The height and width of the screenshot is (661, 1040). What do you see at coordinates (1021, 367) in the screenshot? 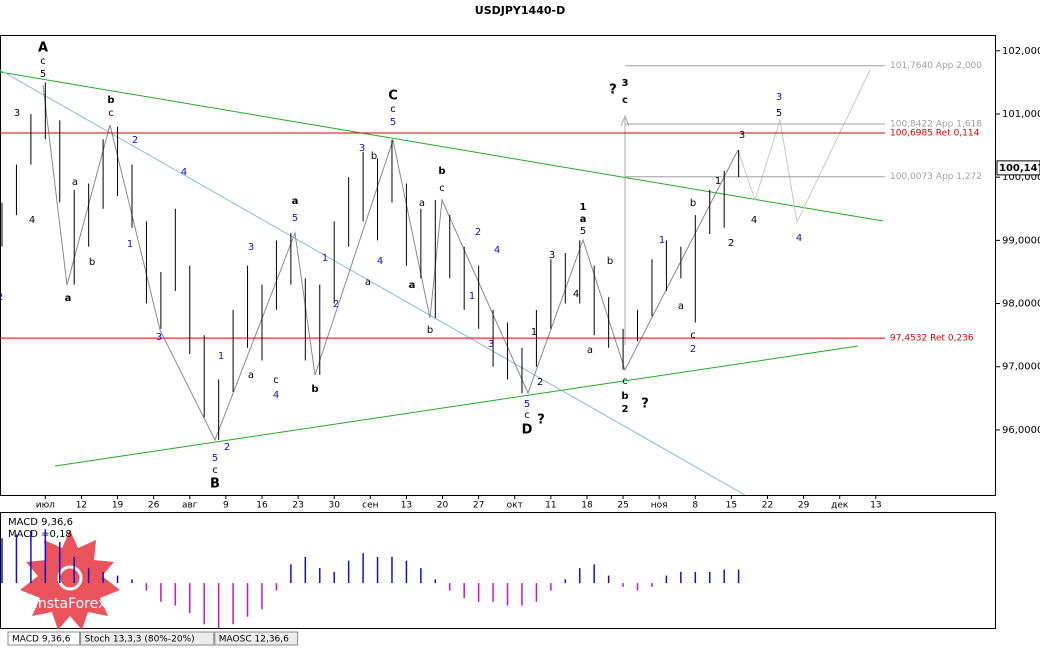
I see `y-tick-label: 97,0000` at bounding box center [1021, 367].